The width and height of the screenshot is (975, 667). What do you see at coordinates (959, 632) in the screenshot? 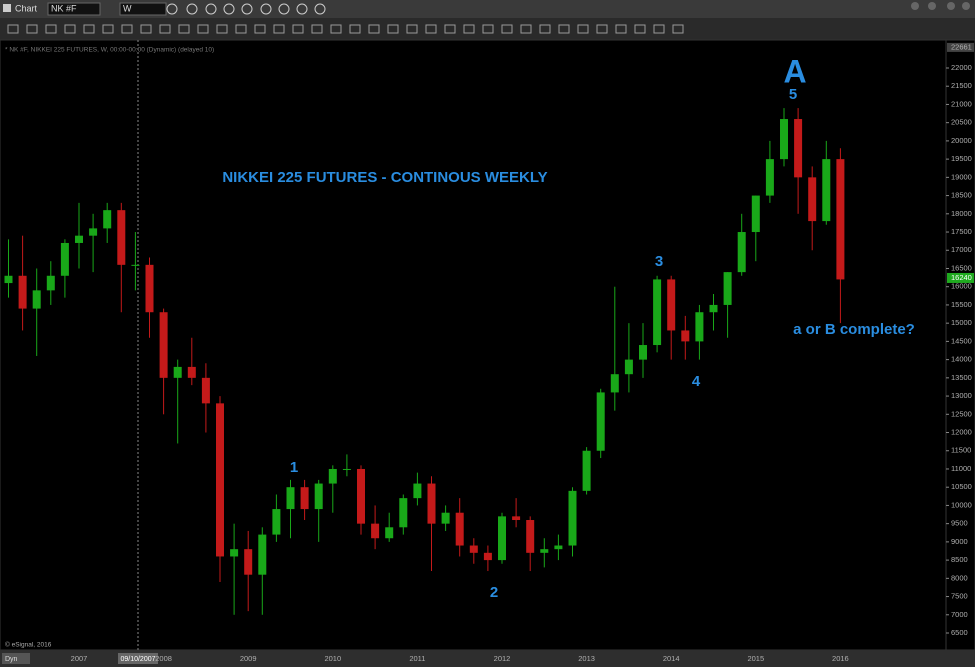
I see `y-tick-label: 6500` at bounding box center [959, 632].